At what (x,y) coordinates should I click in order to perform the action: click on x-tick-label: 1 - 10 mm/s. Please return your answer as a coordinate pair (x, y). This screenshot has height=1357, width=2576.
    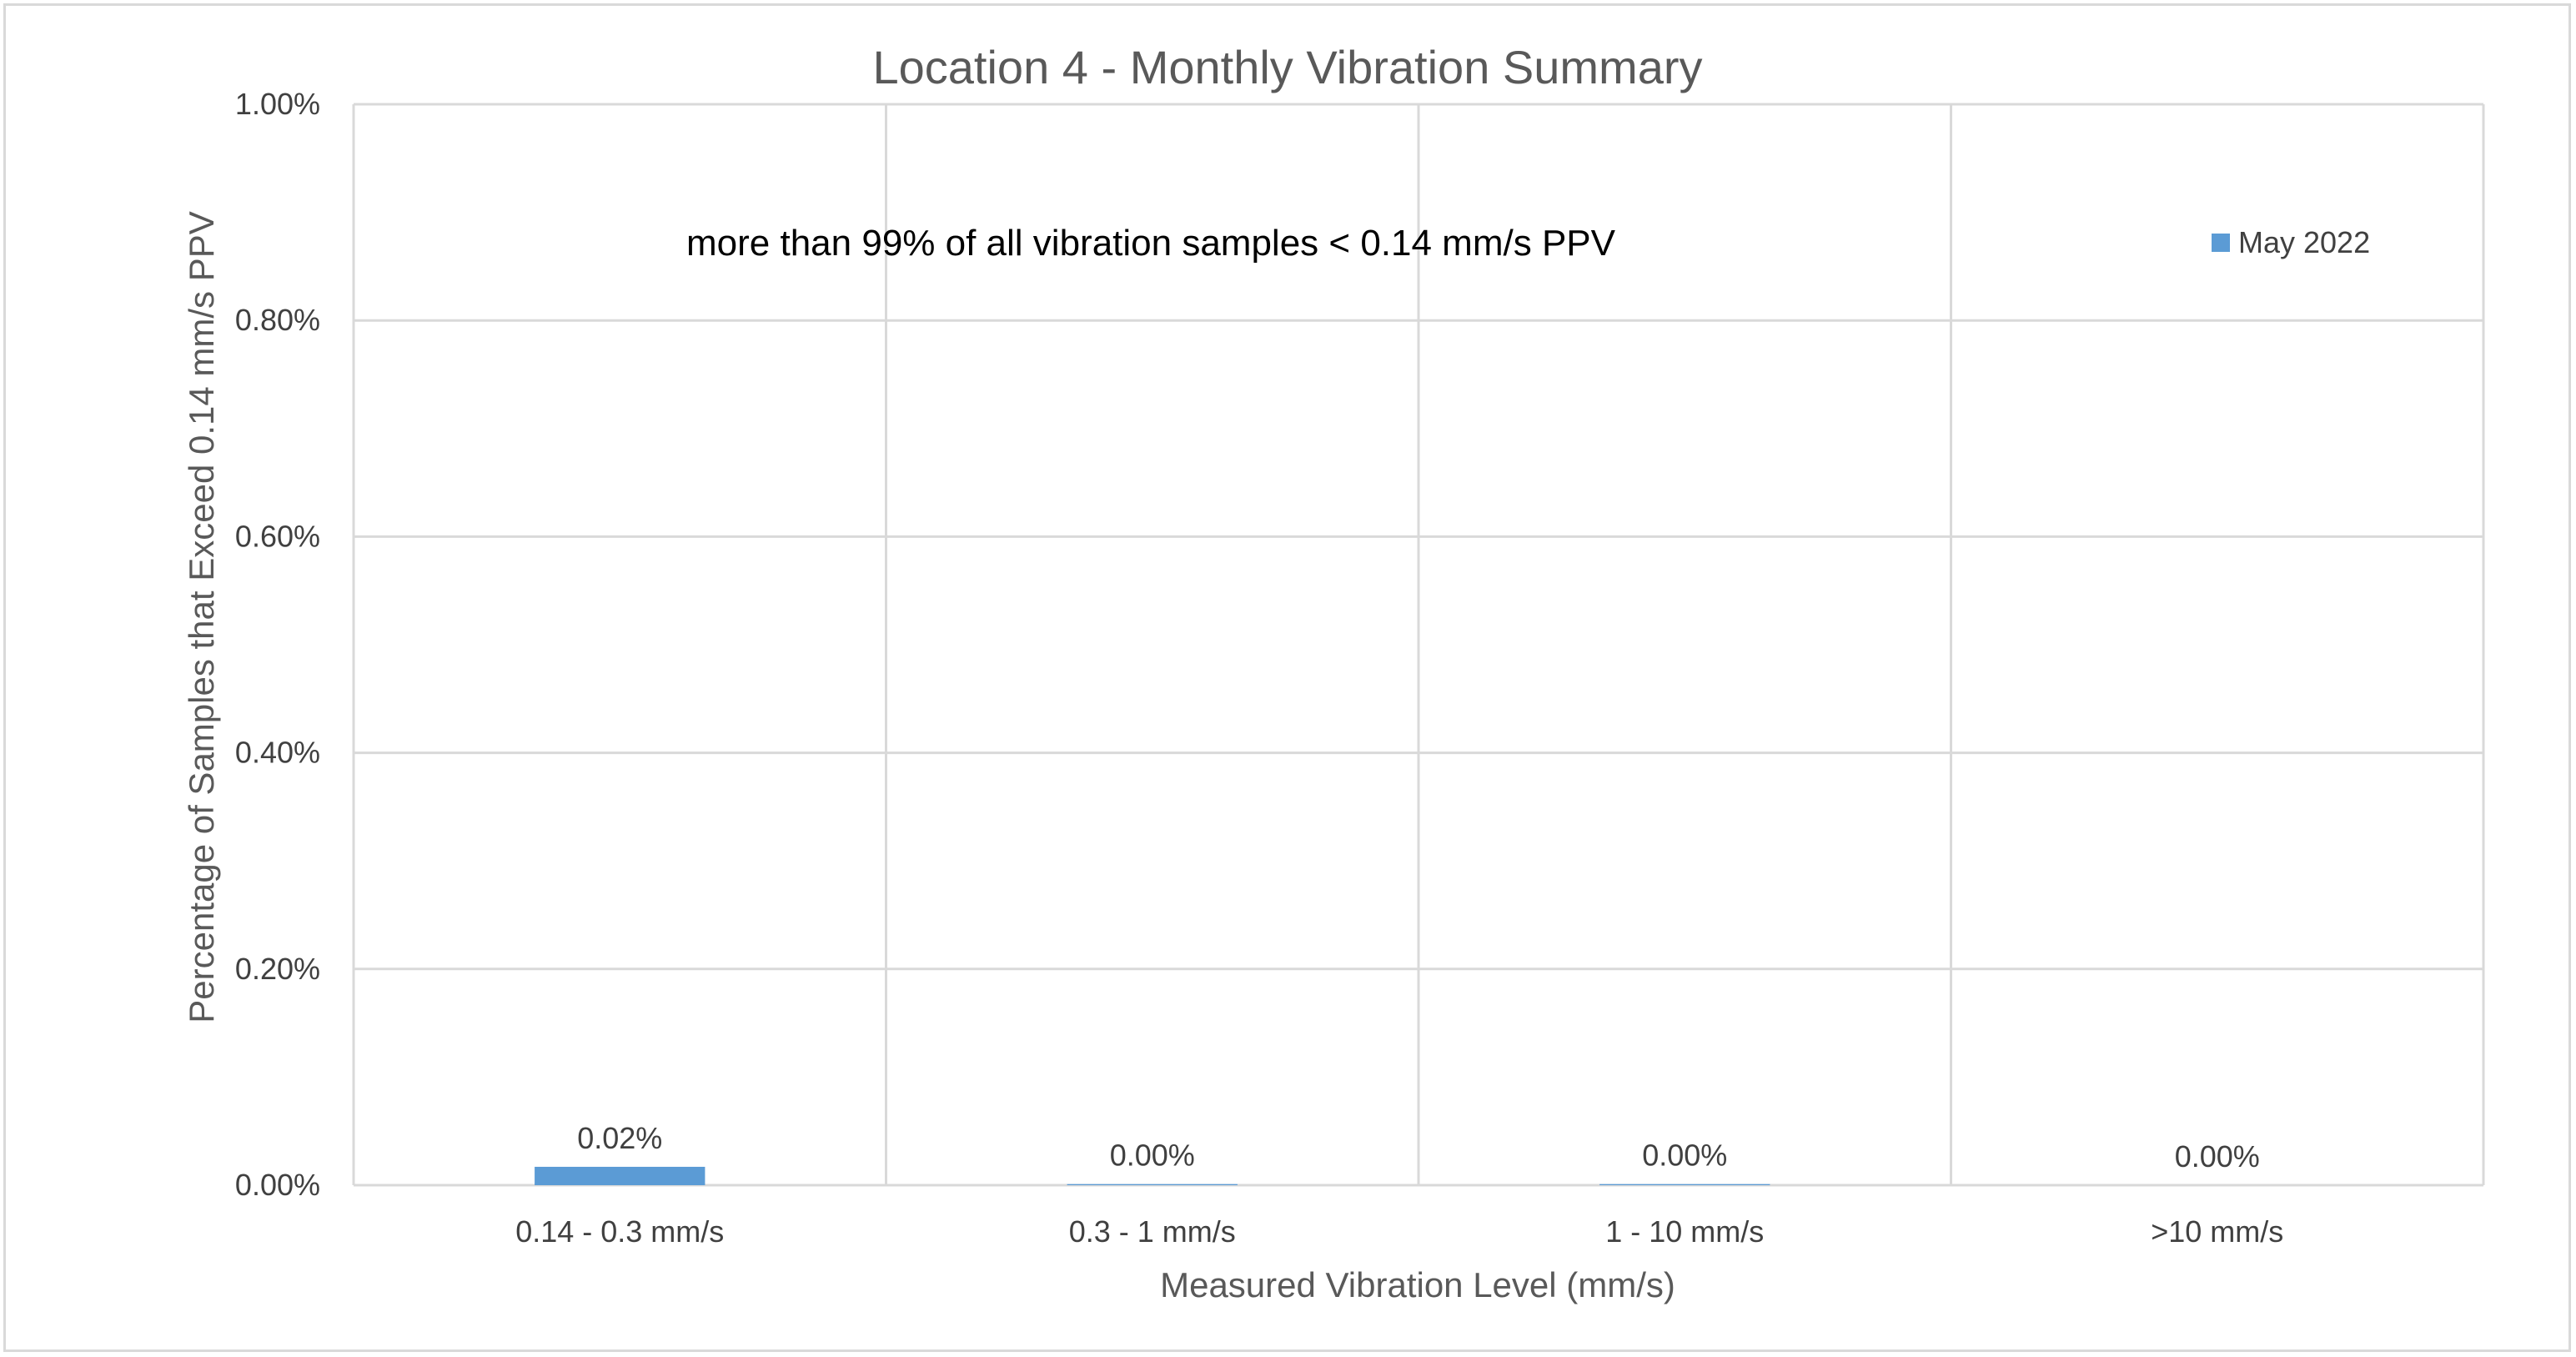
    Looking at the image, I should click on (1684, 1231).